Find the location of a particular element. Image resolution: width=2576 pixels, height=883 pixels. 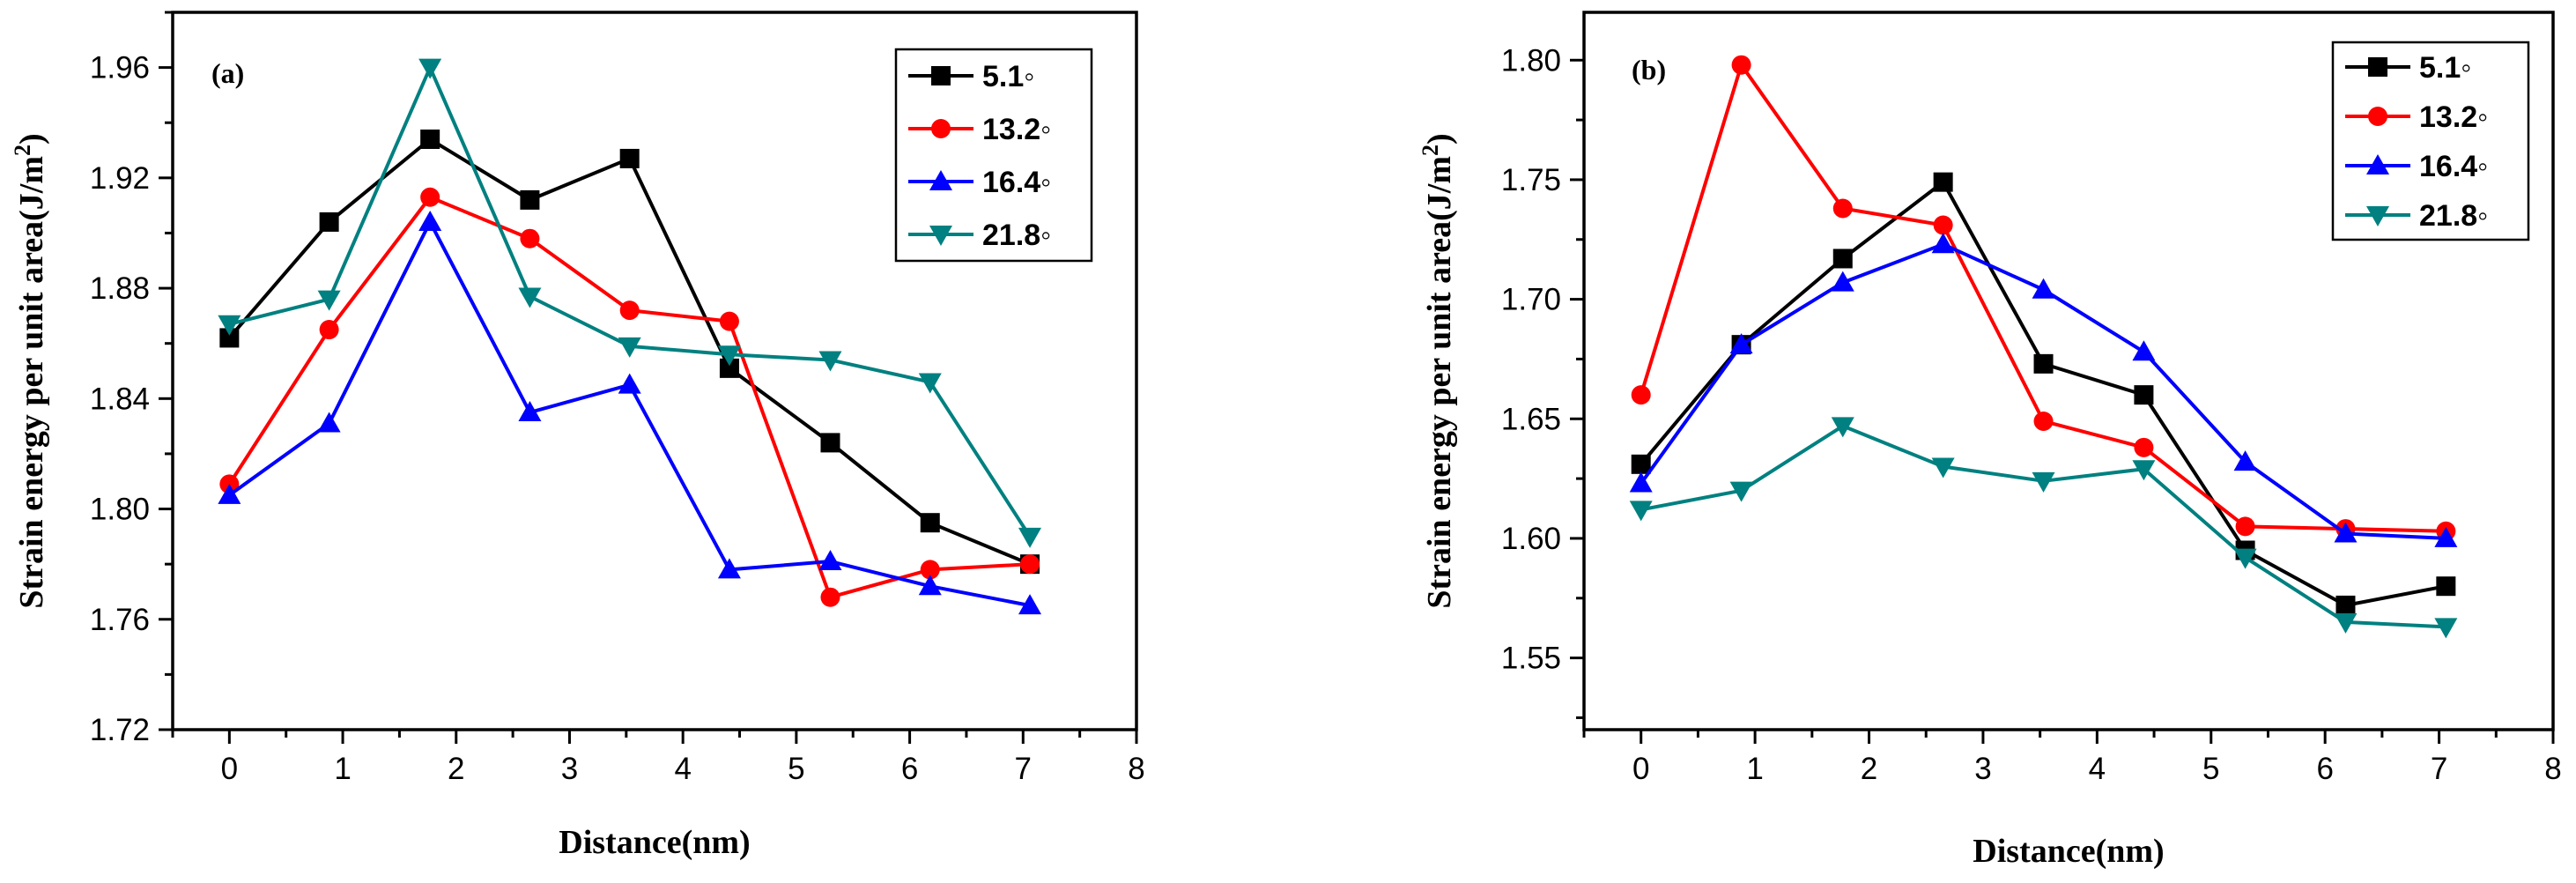

y-tick-label: 1.65 is located at coordinates (1531, 419).